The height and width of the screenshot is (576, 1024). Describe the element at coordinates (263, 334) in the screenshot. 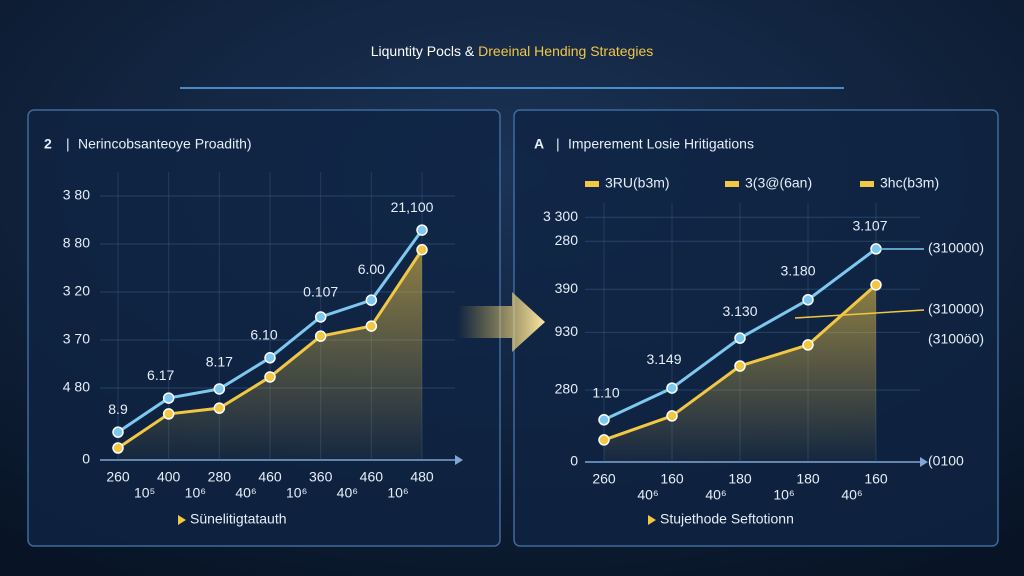

I see `annotation: 6.10` at that location.